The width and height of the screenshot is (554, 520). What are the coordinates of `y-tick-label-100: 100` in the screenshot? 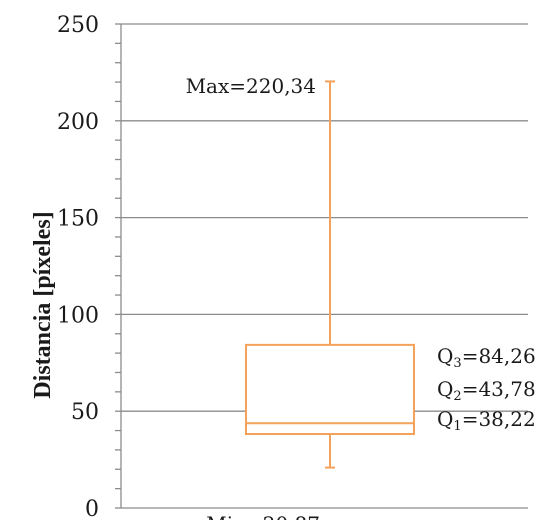 It's located at (78, 315).